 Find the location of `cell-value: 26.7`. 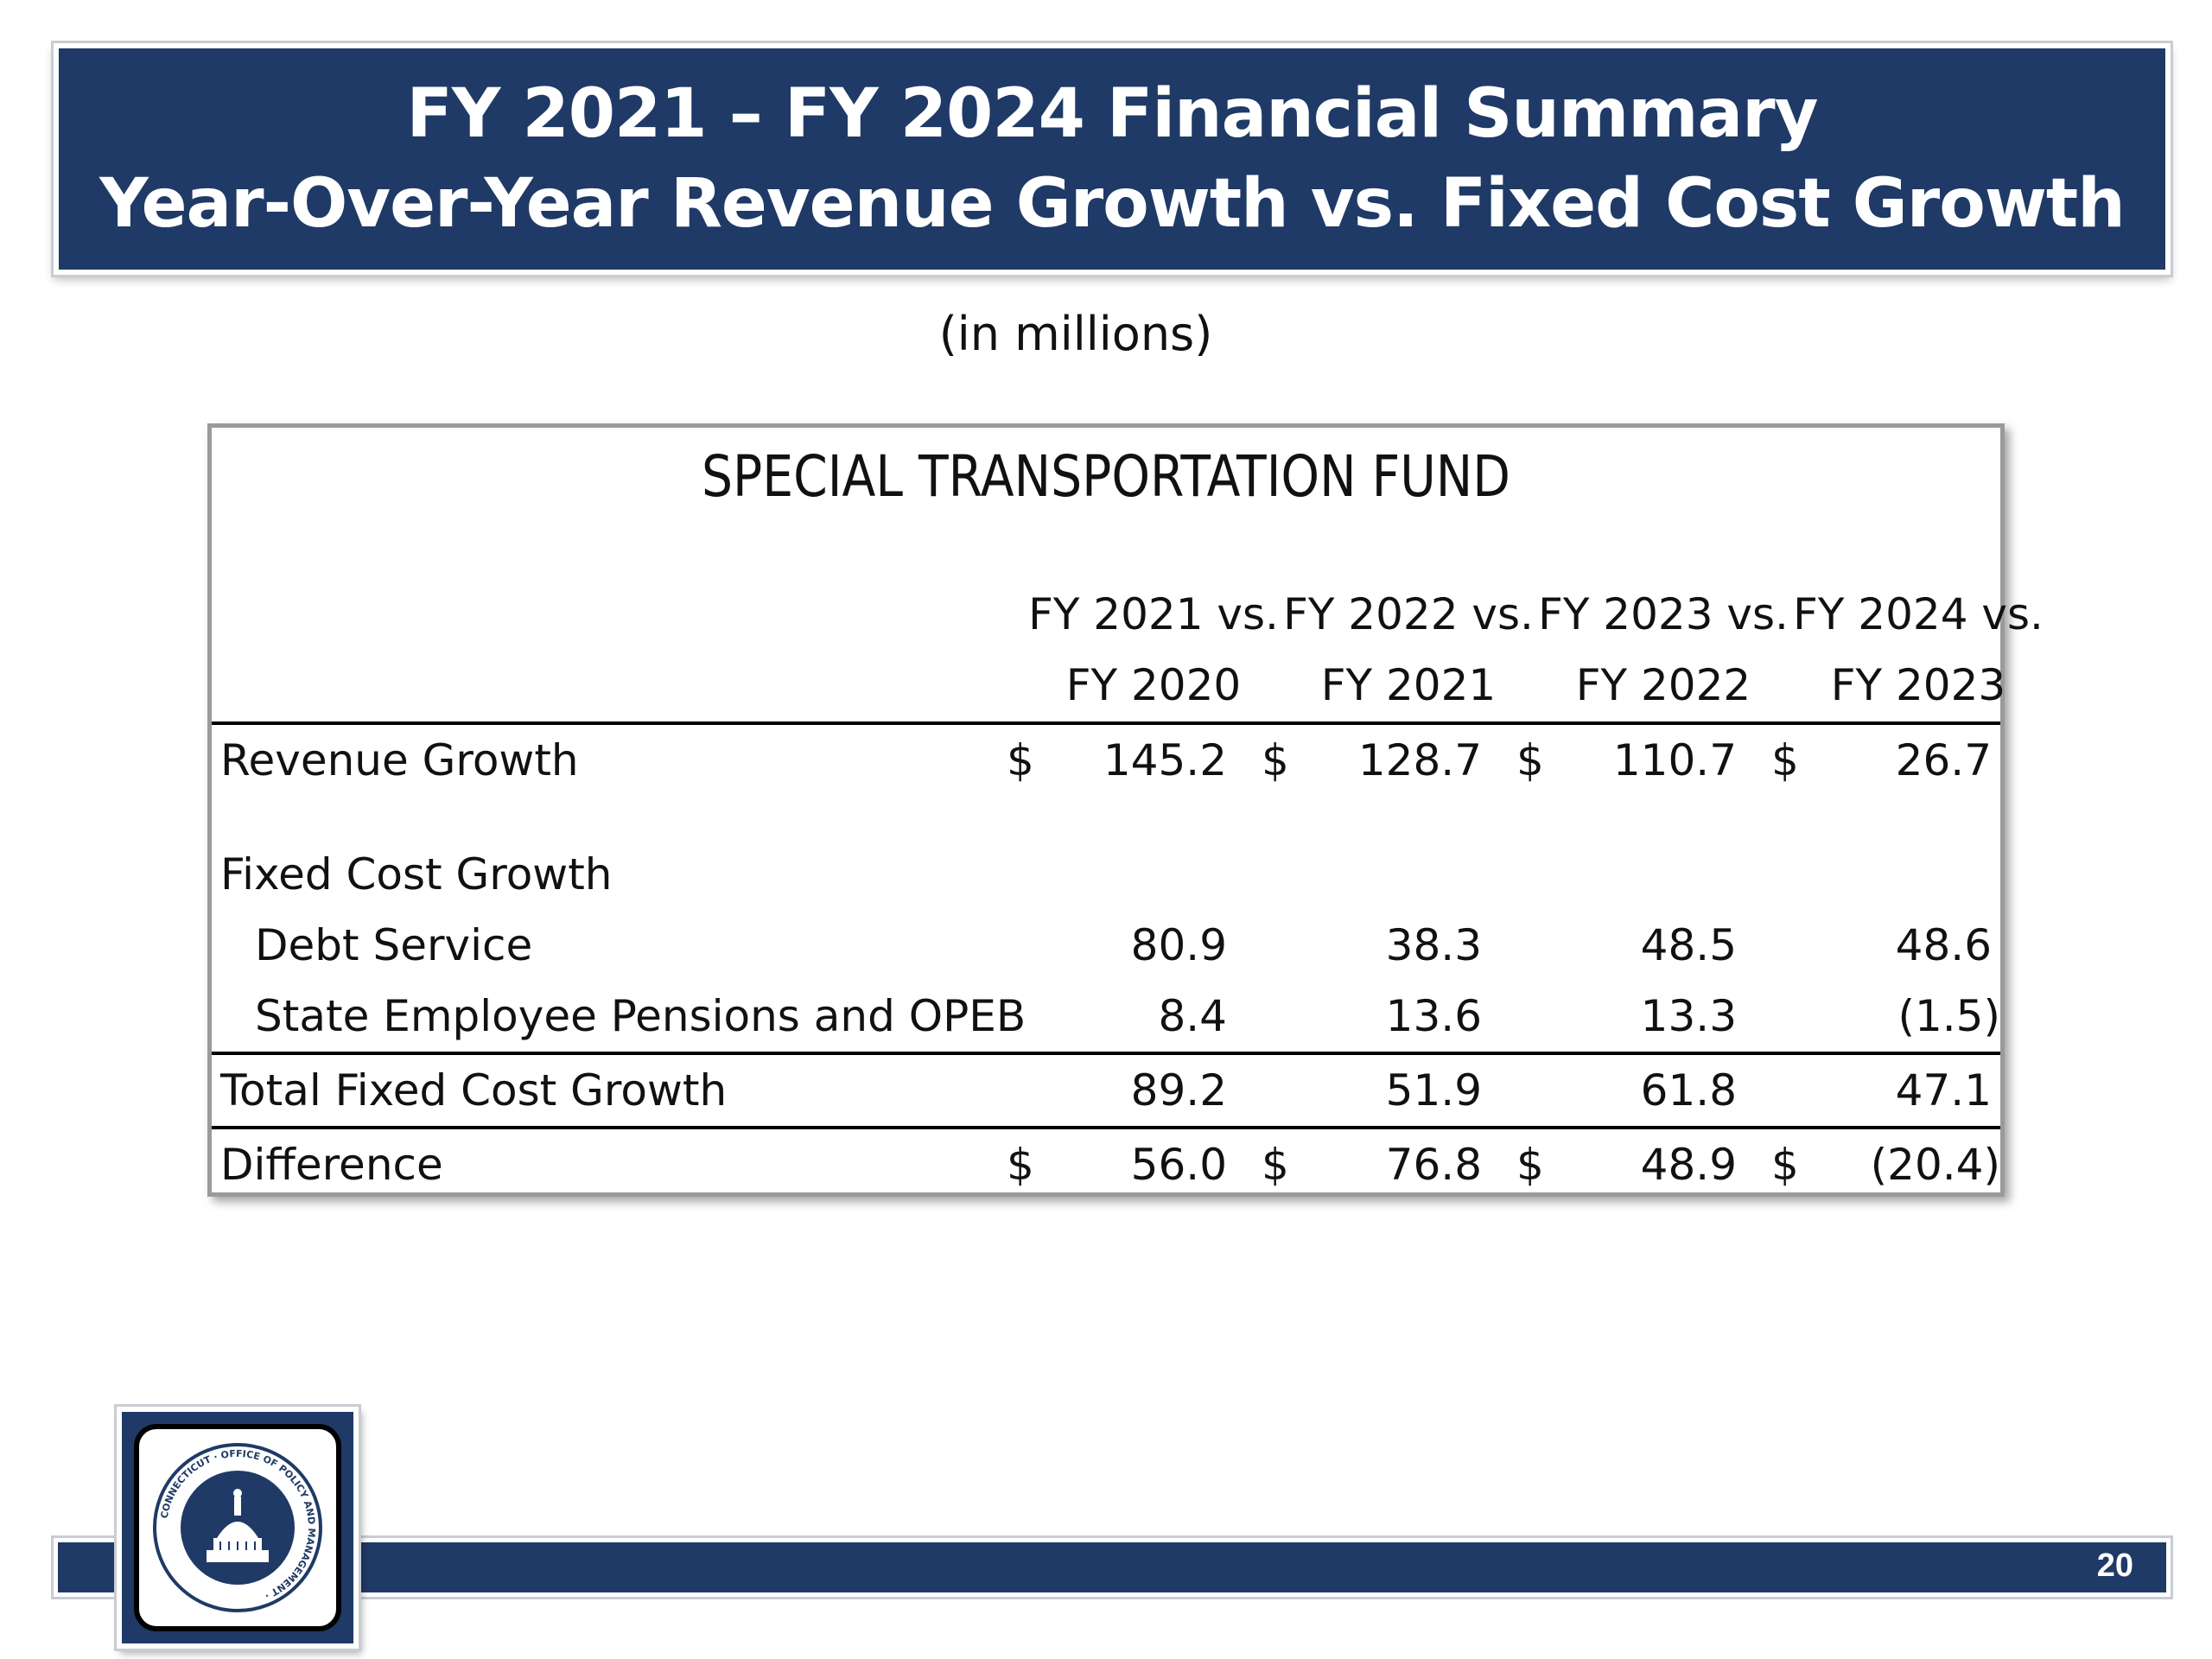

cell-value: 26.7 is located at coordinates (1943, 760).